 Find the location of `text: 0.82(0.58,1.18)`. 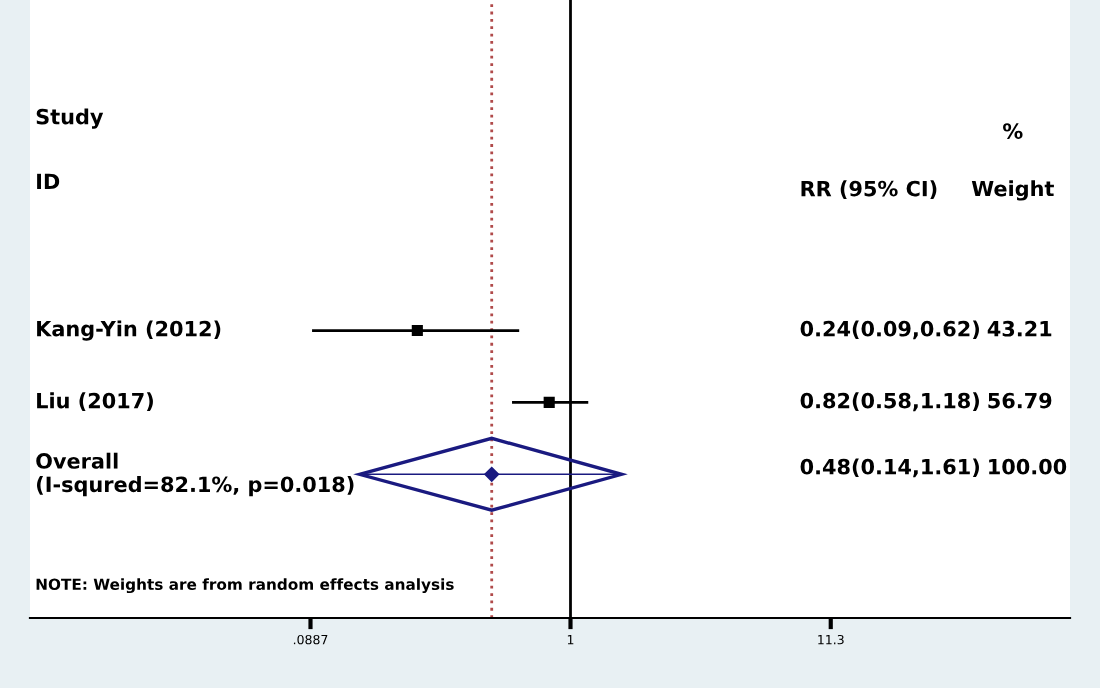

text: 0.82(0.58,1.18) is located at coordinates (889, 402).